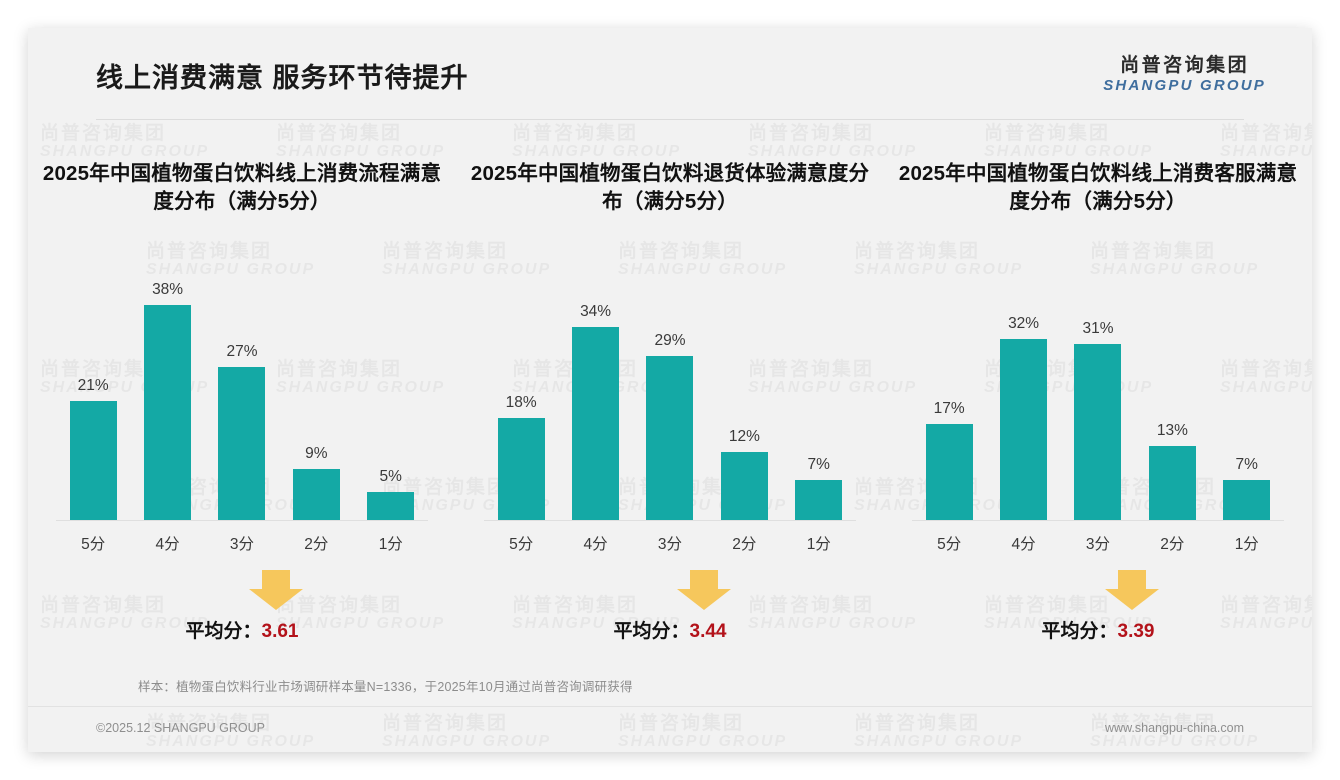  I want to click on bar-value-label: 27%, so click(242, 351).